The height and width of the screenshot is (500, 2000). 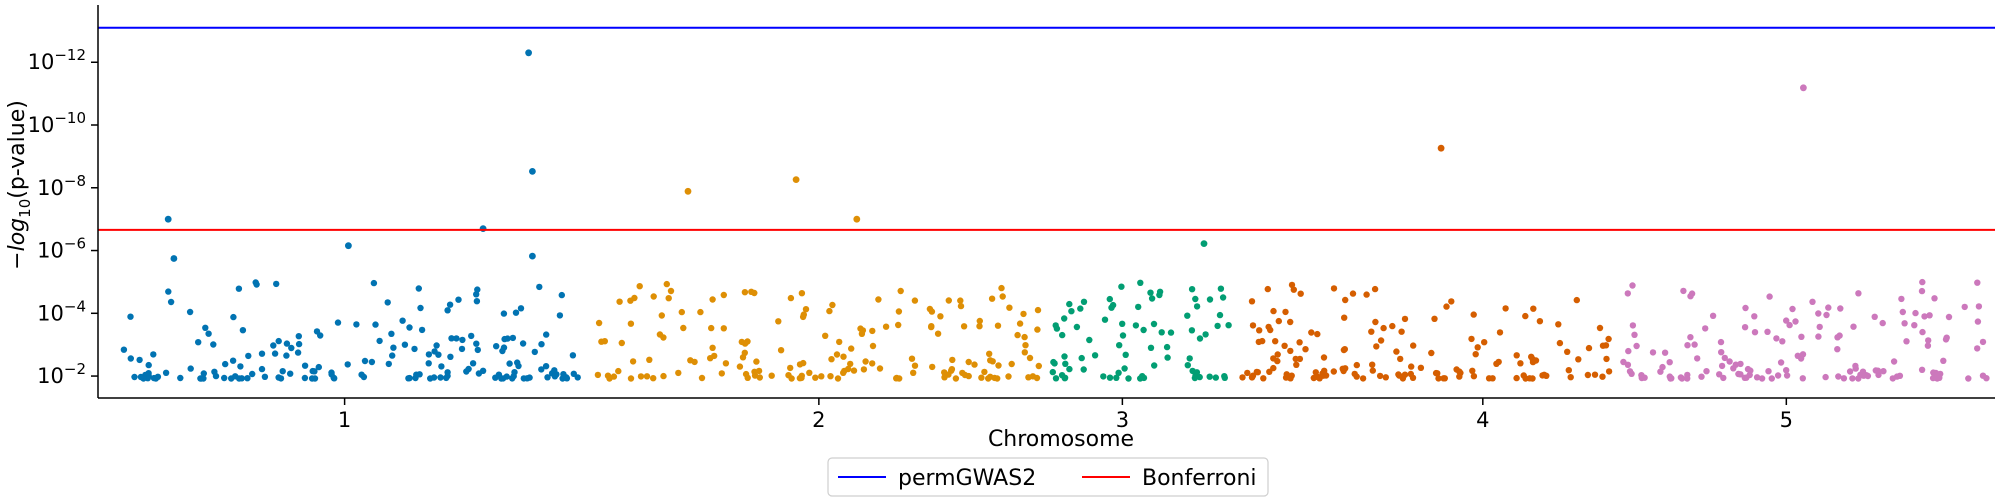 What do you see at coordinates (61, 374) in the screenshot?
I see `y-tick-label: 10⁻²` at bounding box center [61, 374].